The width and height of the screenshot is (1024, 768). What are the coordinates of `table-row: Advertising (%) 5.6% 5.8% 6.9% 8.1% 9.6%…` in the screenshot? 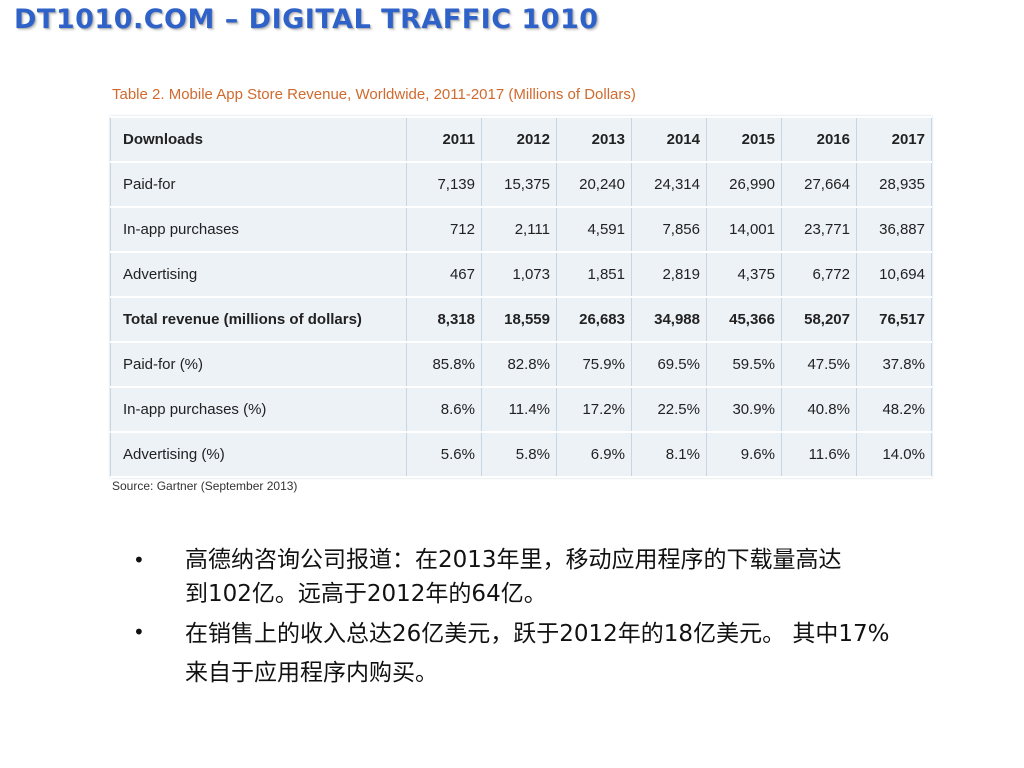 It's located at (521, 454).